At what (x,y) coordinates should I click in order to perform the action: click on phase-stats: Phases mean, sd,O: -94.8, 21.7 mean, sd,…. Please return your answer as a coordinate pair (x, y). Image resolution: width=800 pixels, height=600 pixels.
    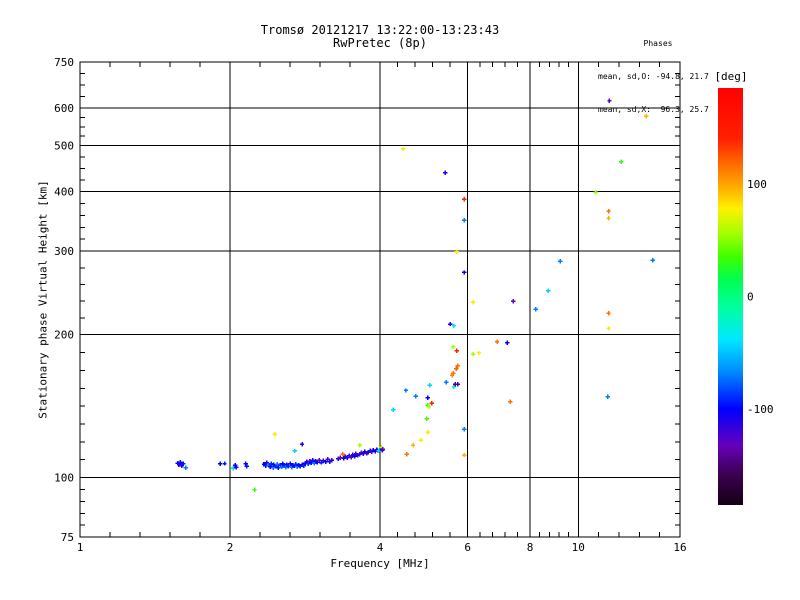
    Looking at the image, I should click on (658, 76).